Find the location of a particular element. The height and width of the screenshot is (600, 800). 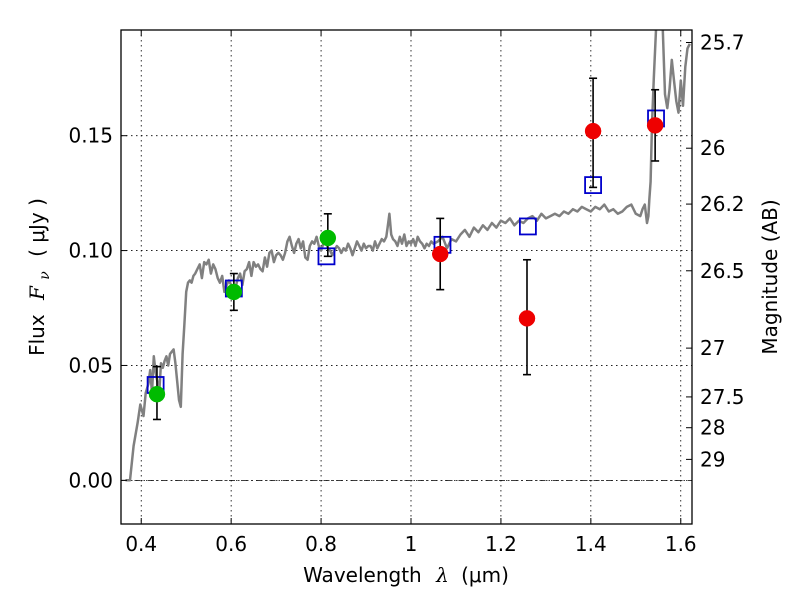

right-tick-label: 26.5 is located at coordinates (722, 271).